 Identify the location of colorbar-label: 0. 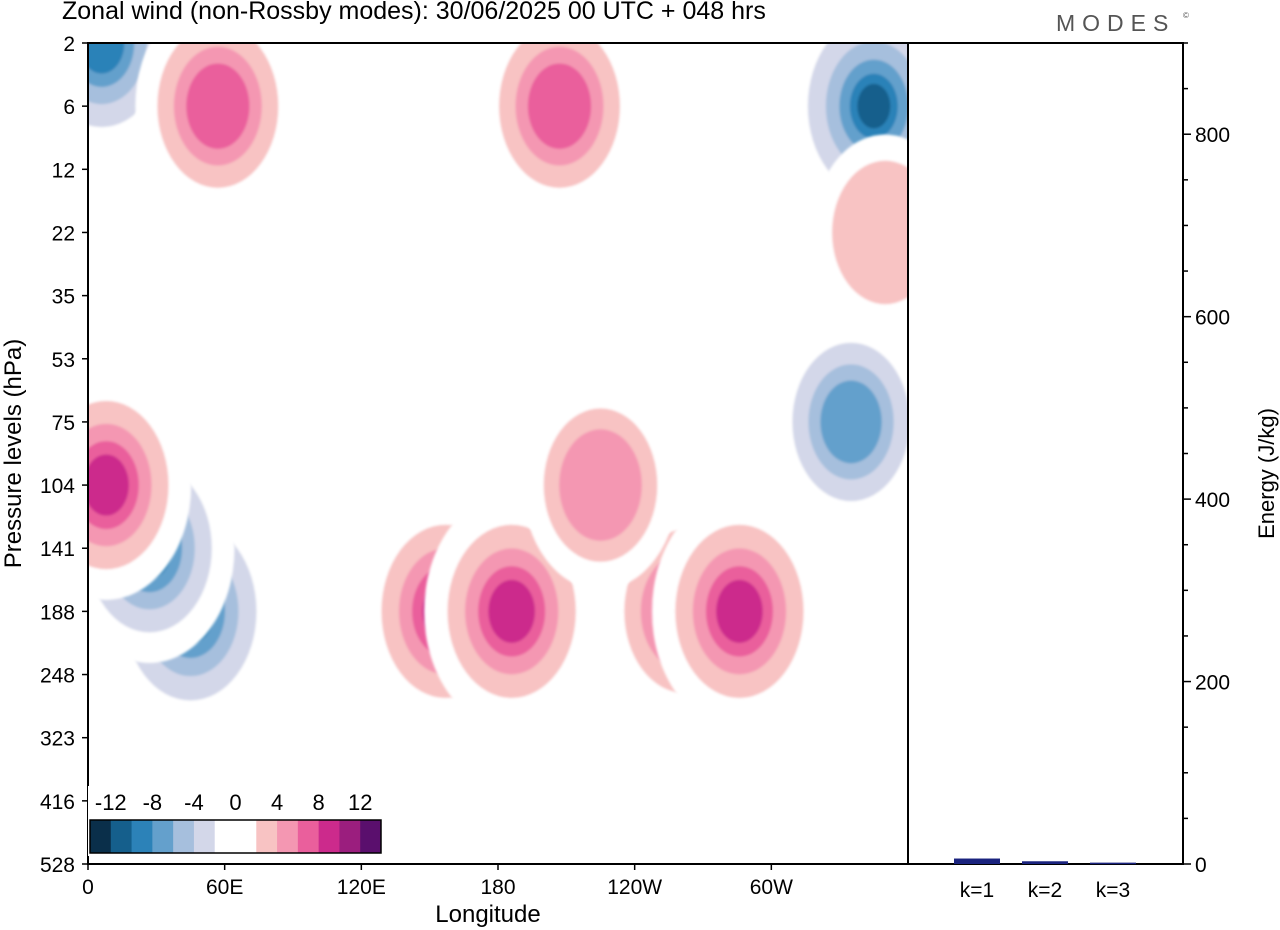
(235, 802).